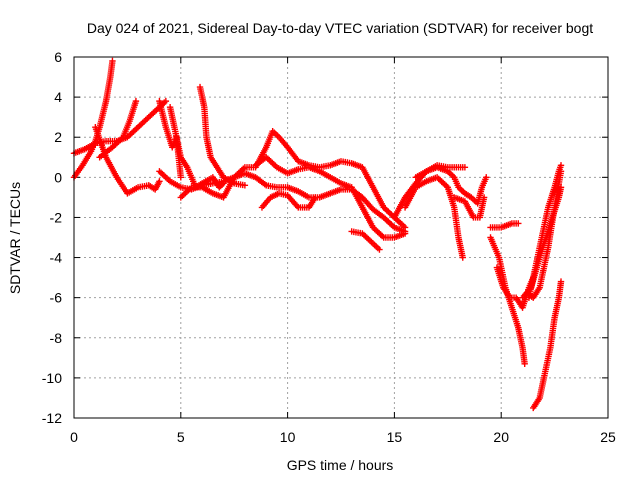  I want to click on x-axis-label: GPS time / hours, so click(340, 465).